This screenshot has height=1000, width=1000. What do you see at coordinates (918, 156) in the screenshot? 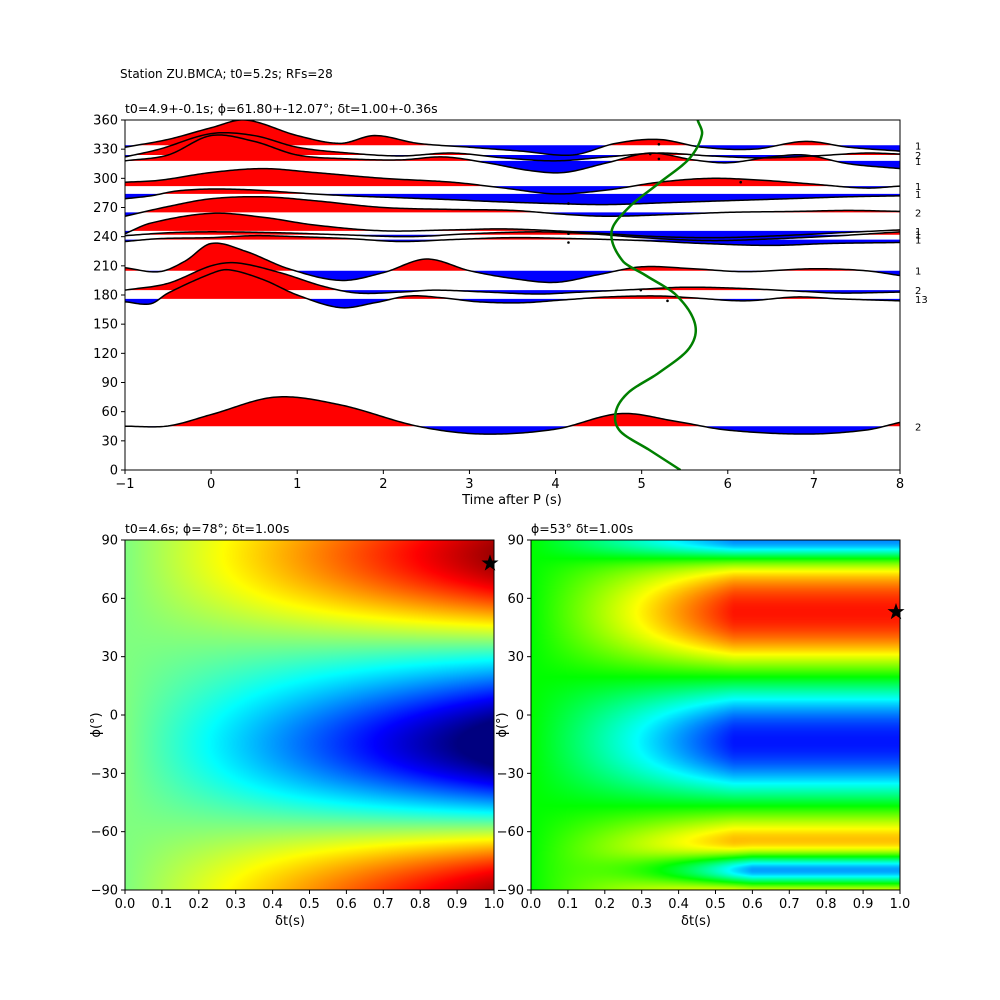
I see `trace-count-label-11: 2` at bounding box center [918, 156].